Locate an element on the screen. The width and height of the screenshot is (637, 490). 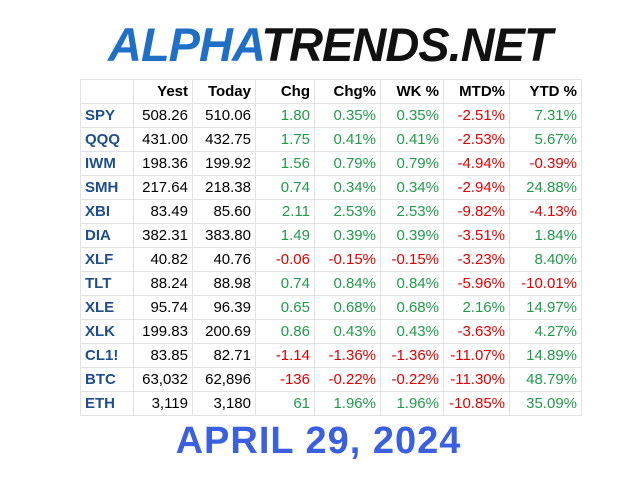
value-cell: 62,896 is located at coordinates (224, 379).